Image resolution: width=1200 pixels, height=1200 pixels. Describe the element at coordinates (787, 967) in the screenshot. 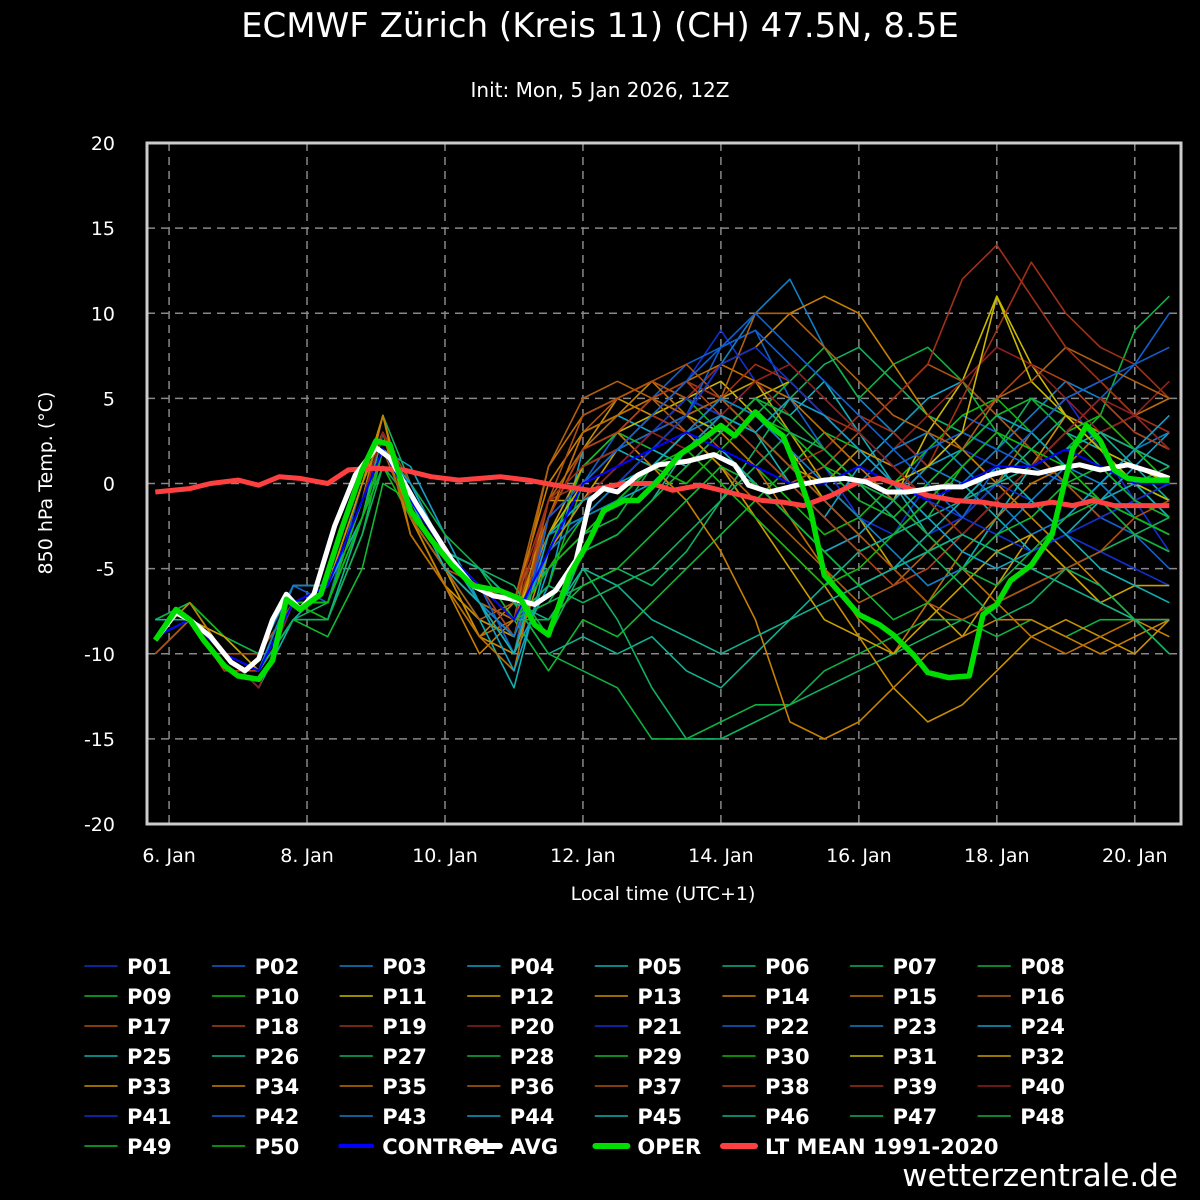

I see `legend-label-p06: P06` at that location.